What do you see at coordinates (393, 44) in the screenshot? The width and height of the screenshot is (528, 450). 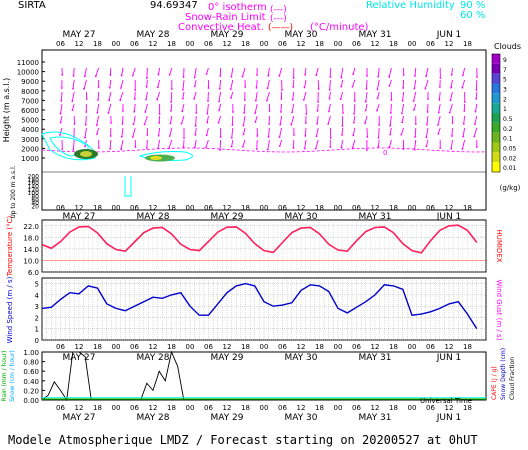 I see `top-hour-tick: 18` at bounding box center [393, 44].